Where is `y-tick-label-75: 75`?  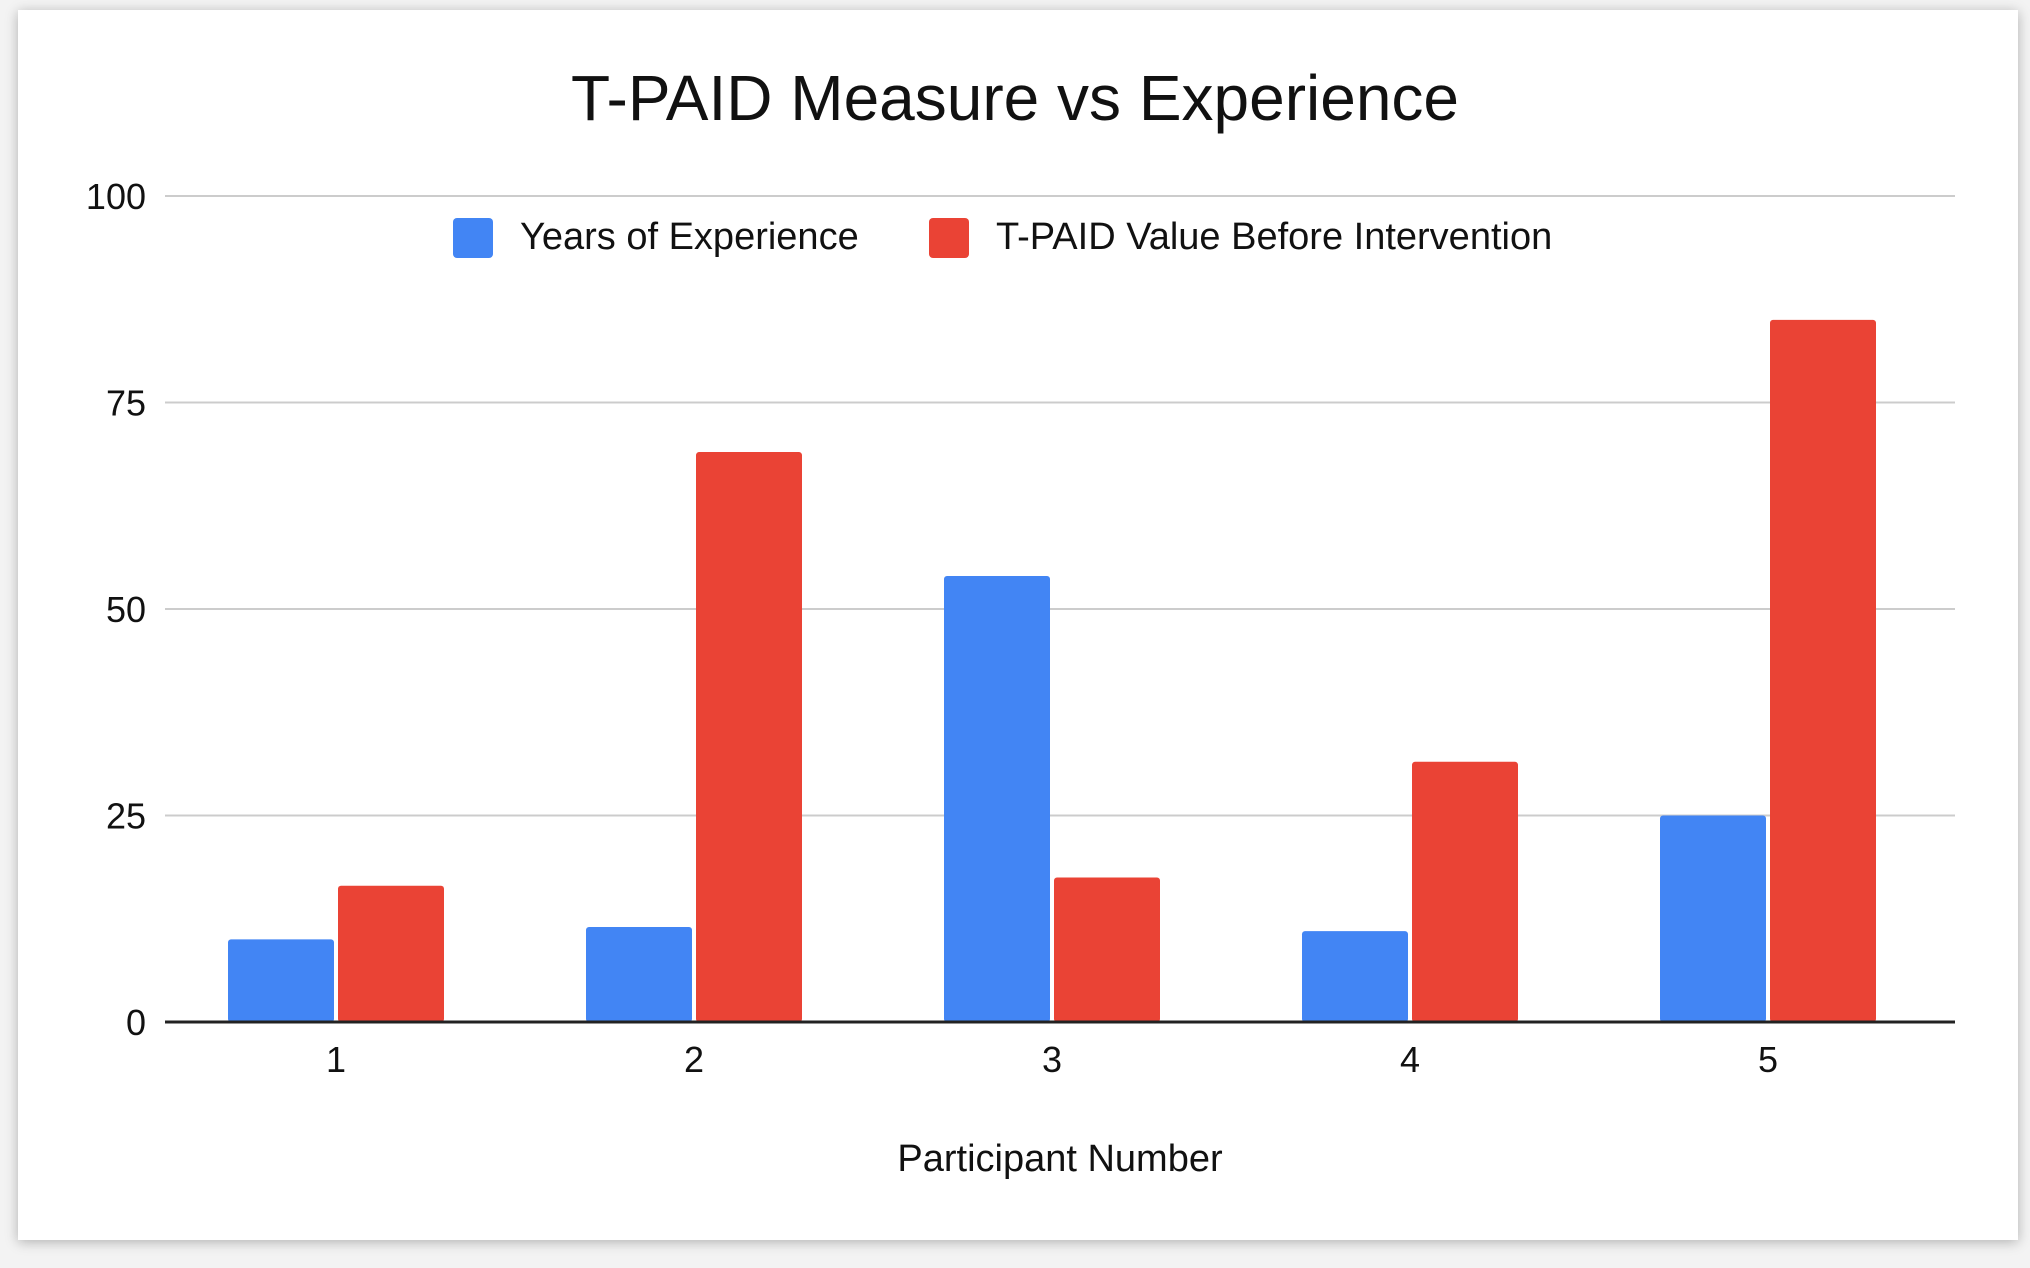
y-tick-label-75: 75 is located at coordinates (126, 403).